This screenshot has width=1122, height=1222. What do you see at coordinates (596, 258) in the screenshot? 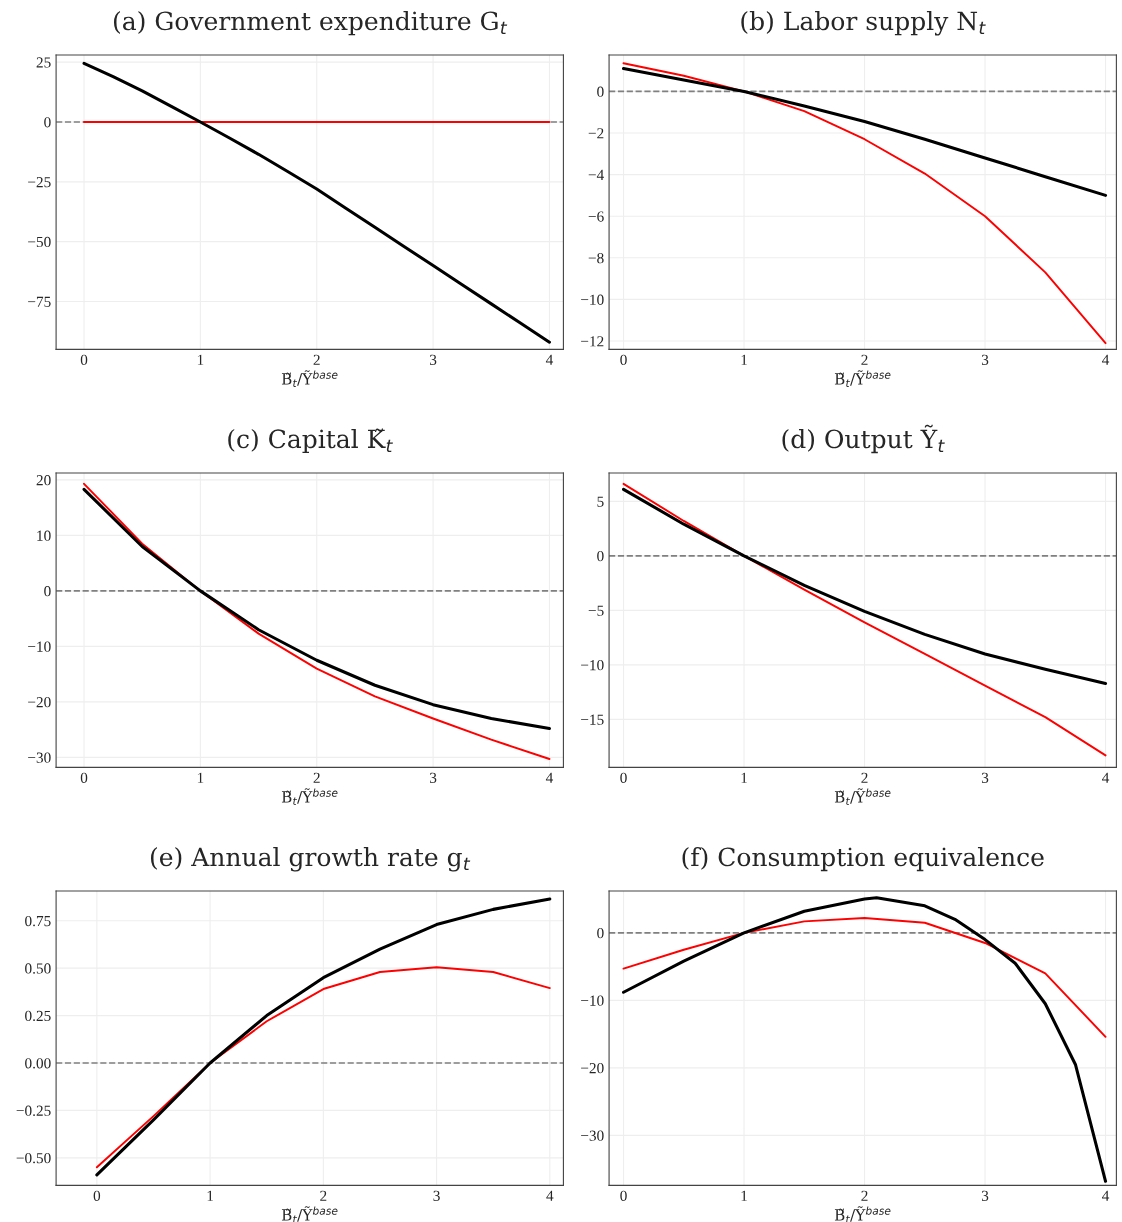
I see `y-tick-label: −8` at bounding box center [596, 258].